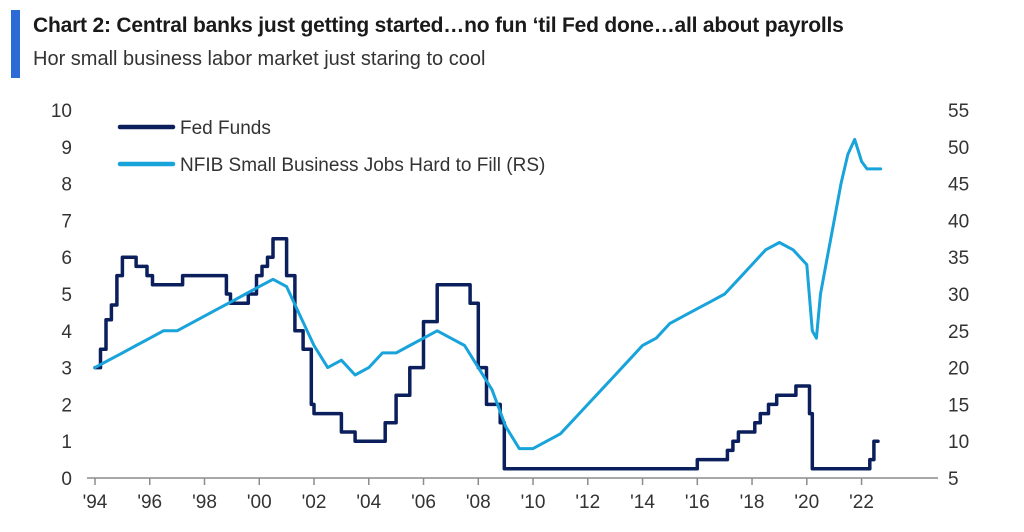 This screenshot has height=532, width=1024. I want to click on y-left-tick-label: 1, so click(66, 442).